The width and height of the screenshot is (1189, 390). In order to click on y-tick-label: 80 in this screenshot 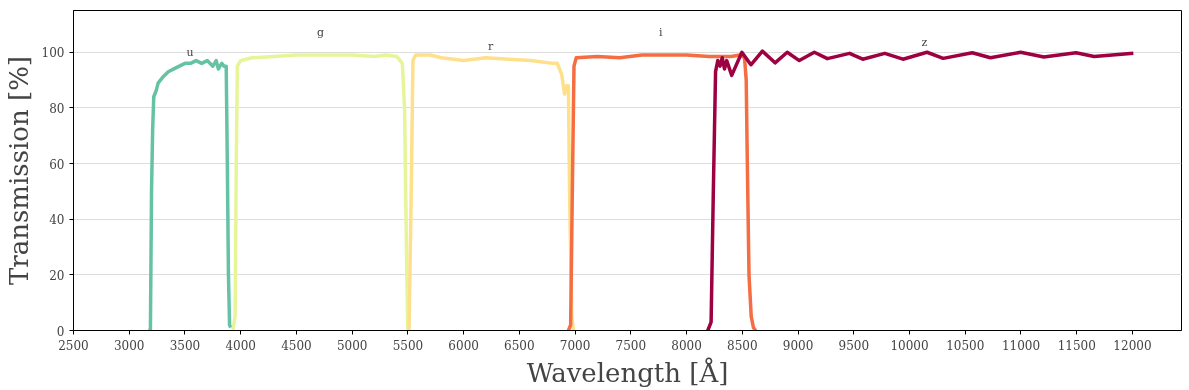, I will do `click(57, 108)`.